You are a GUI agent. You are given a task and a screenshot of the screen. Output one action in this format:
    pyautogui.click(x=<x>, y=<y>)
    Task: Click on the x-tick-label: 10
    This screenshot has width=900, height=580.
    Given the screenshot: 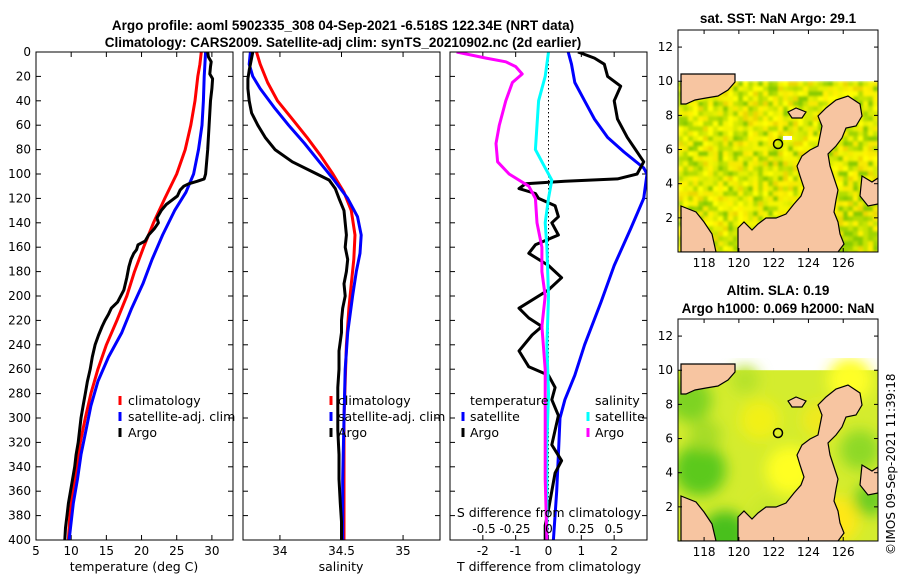 What is the action you would take?
    pyautogui.click(x=71, y=551)
    